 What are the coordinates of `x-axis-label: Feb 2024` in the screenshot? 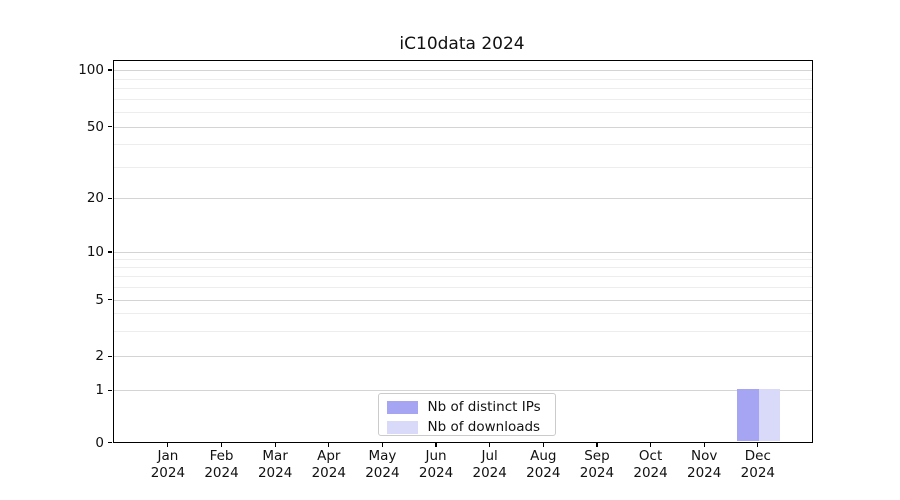 It's located at (222, 464).